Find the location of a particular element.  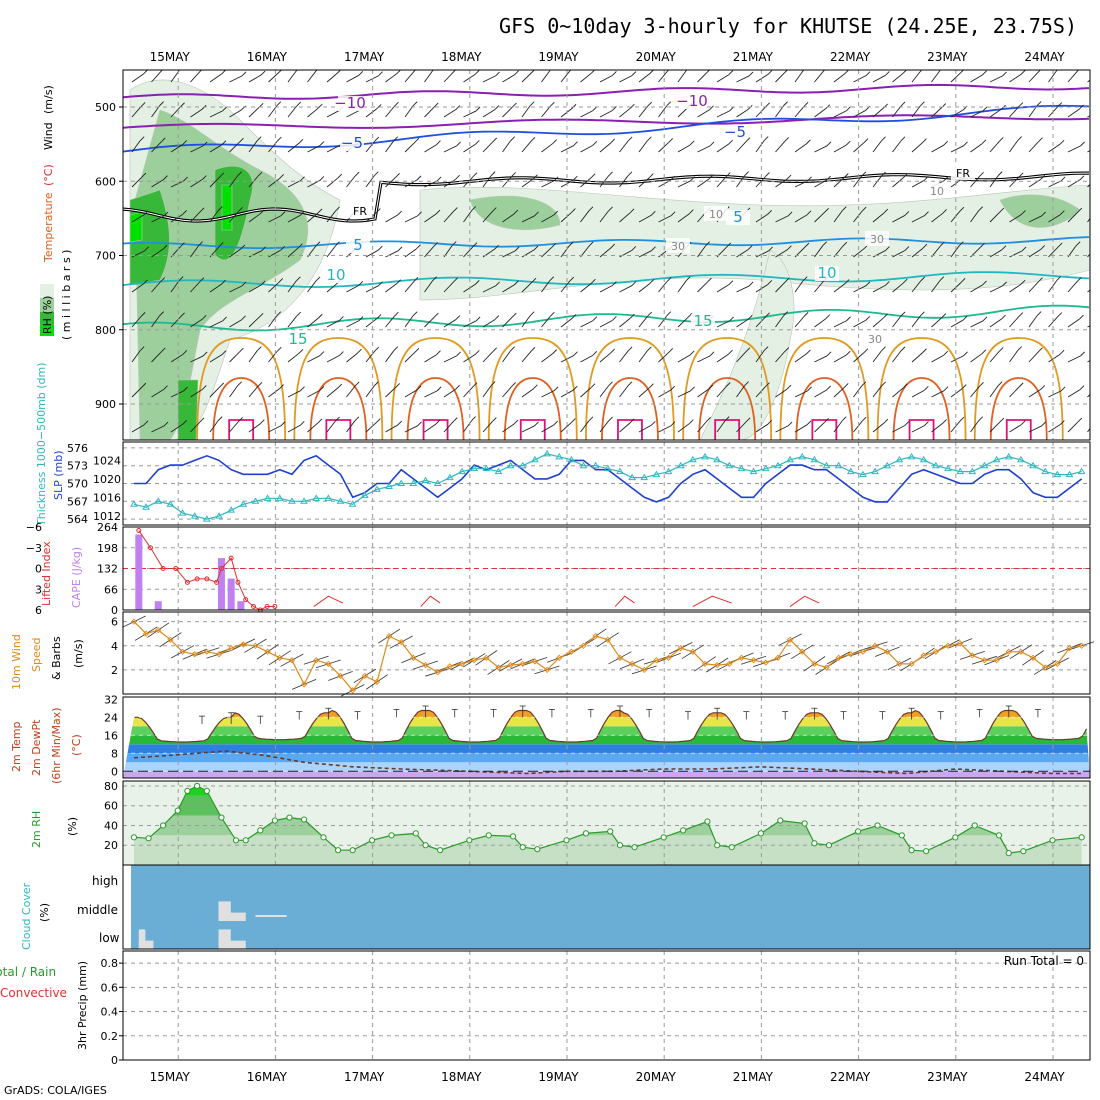

wind-unit-label: (m/s) is located at coordinates (48, 99).